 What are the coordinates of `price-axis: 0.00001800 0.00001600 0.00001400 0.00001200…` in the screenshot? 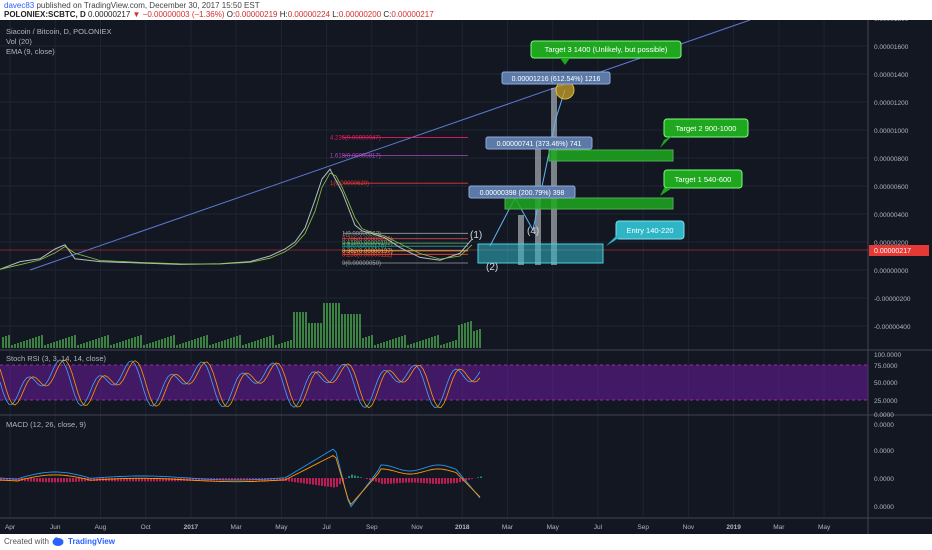 It's located at (892, 265).